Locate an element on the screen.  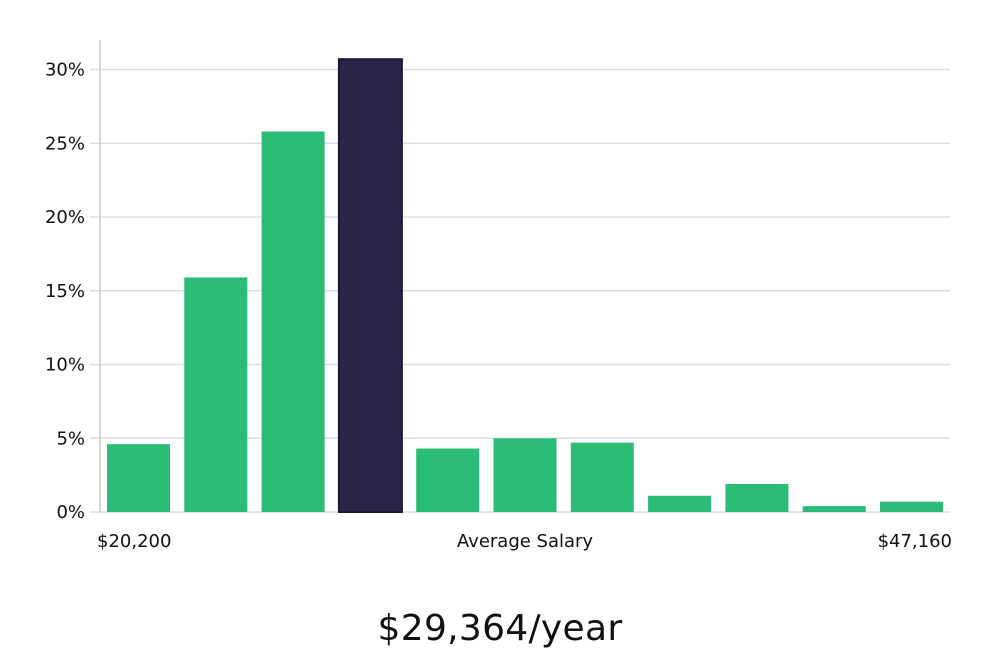
y-tick-label: 25% is located at coordinates (65, 143).